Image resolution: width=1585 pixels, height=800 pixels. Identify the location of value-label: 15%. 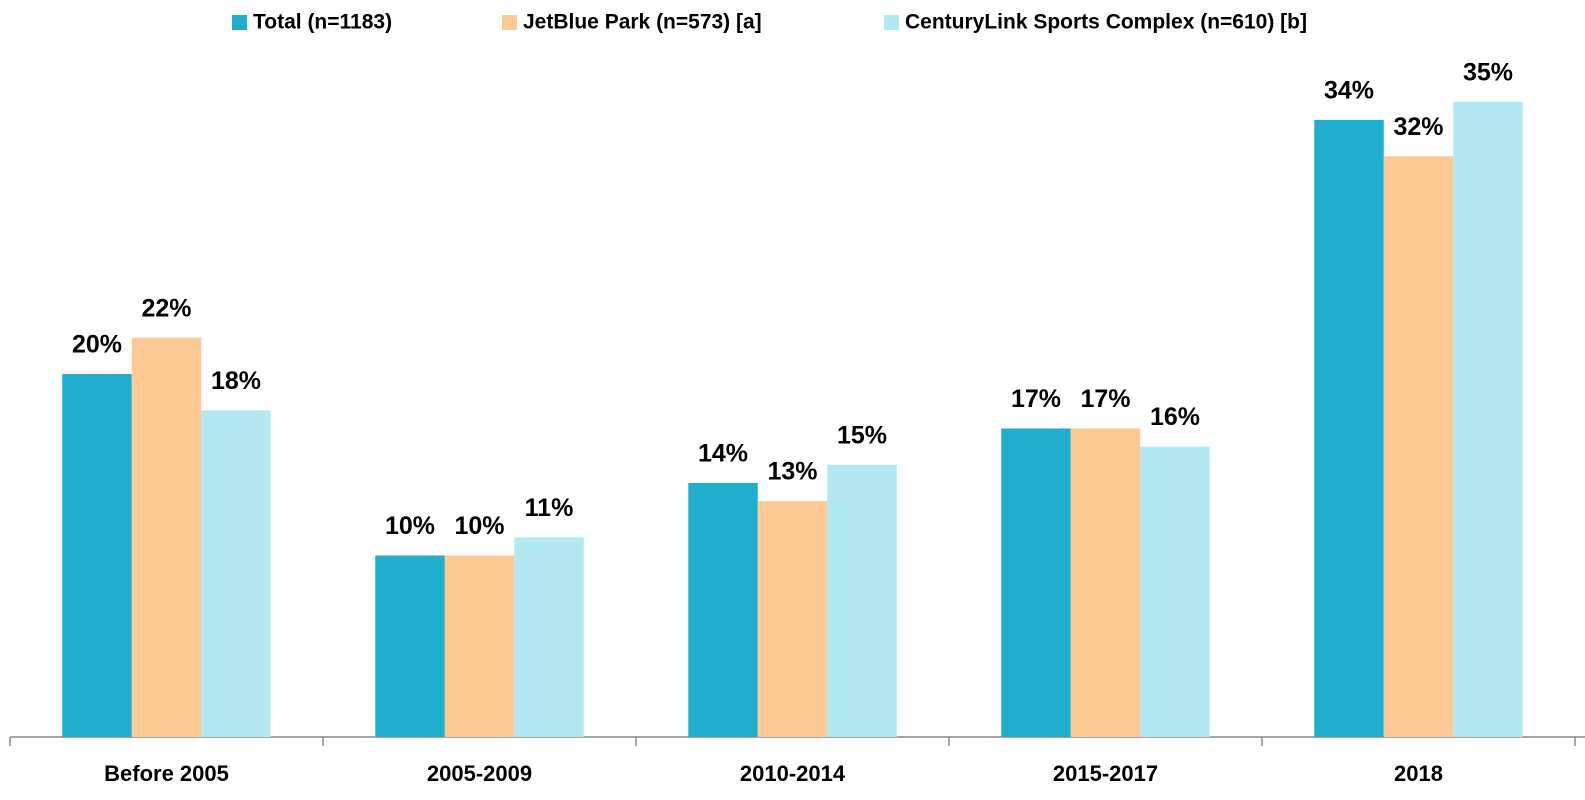
(862, 435).